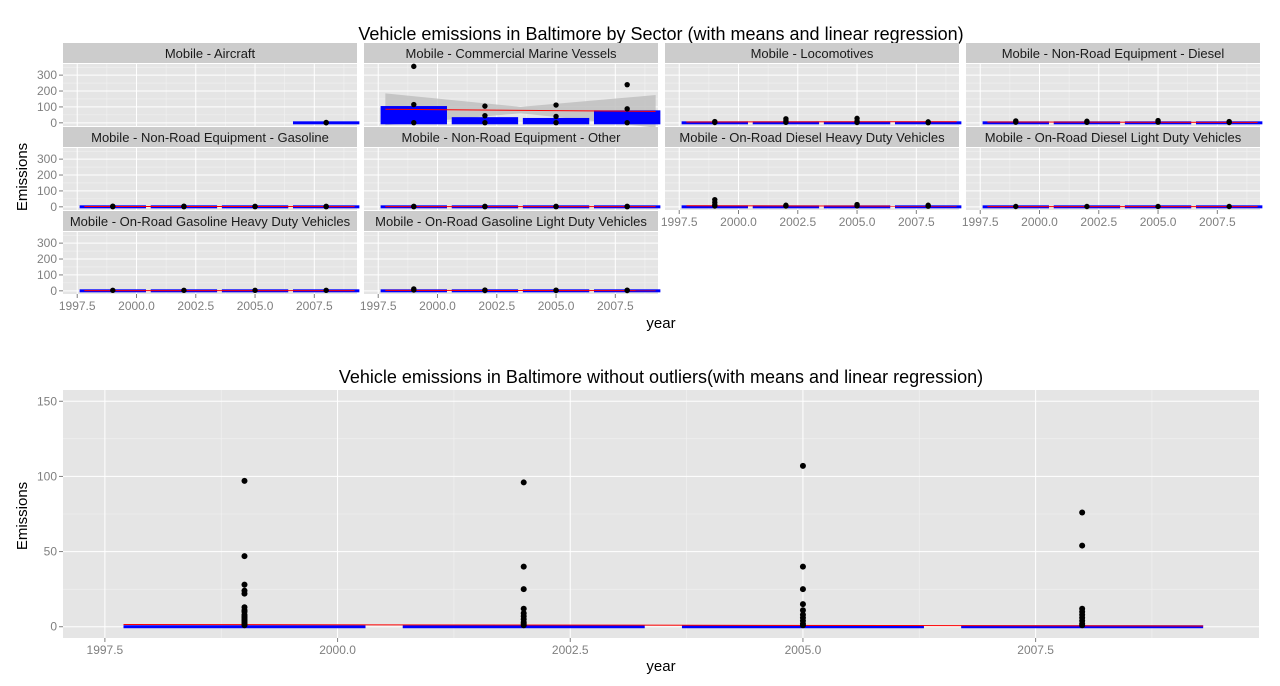 The width and height of the screenshot is (1280, 686). I want to click on facet-strip-label: Mobile - Locomotives, so click(812, 53).